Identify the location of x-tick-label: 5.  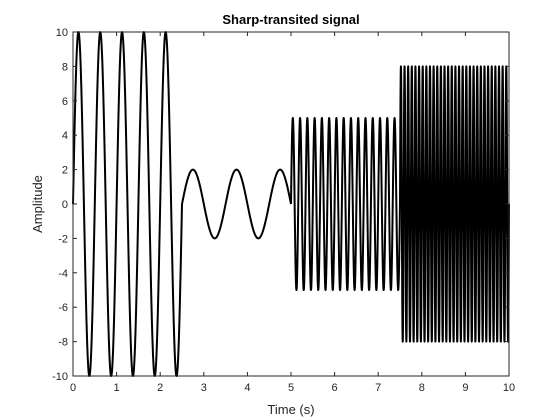
(291, 388).